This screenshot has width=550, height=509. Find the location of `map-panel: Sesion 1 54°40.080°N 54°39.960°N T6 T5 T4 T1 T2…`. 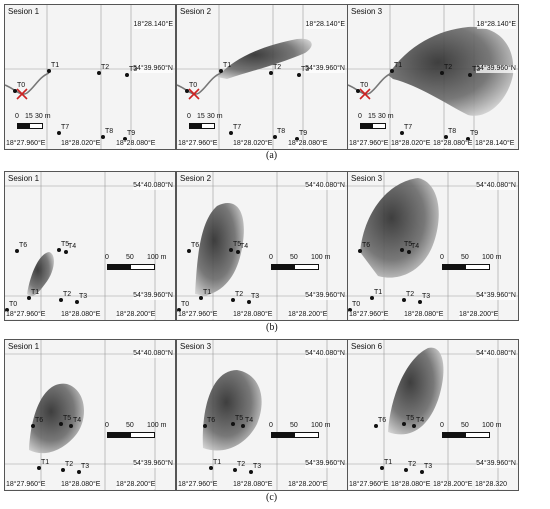

map-panel: Sesion 1 54°40.080°N 54°39.960°N T6 T5 T4 T1 T2… is located at coordinates (90, 415).